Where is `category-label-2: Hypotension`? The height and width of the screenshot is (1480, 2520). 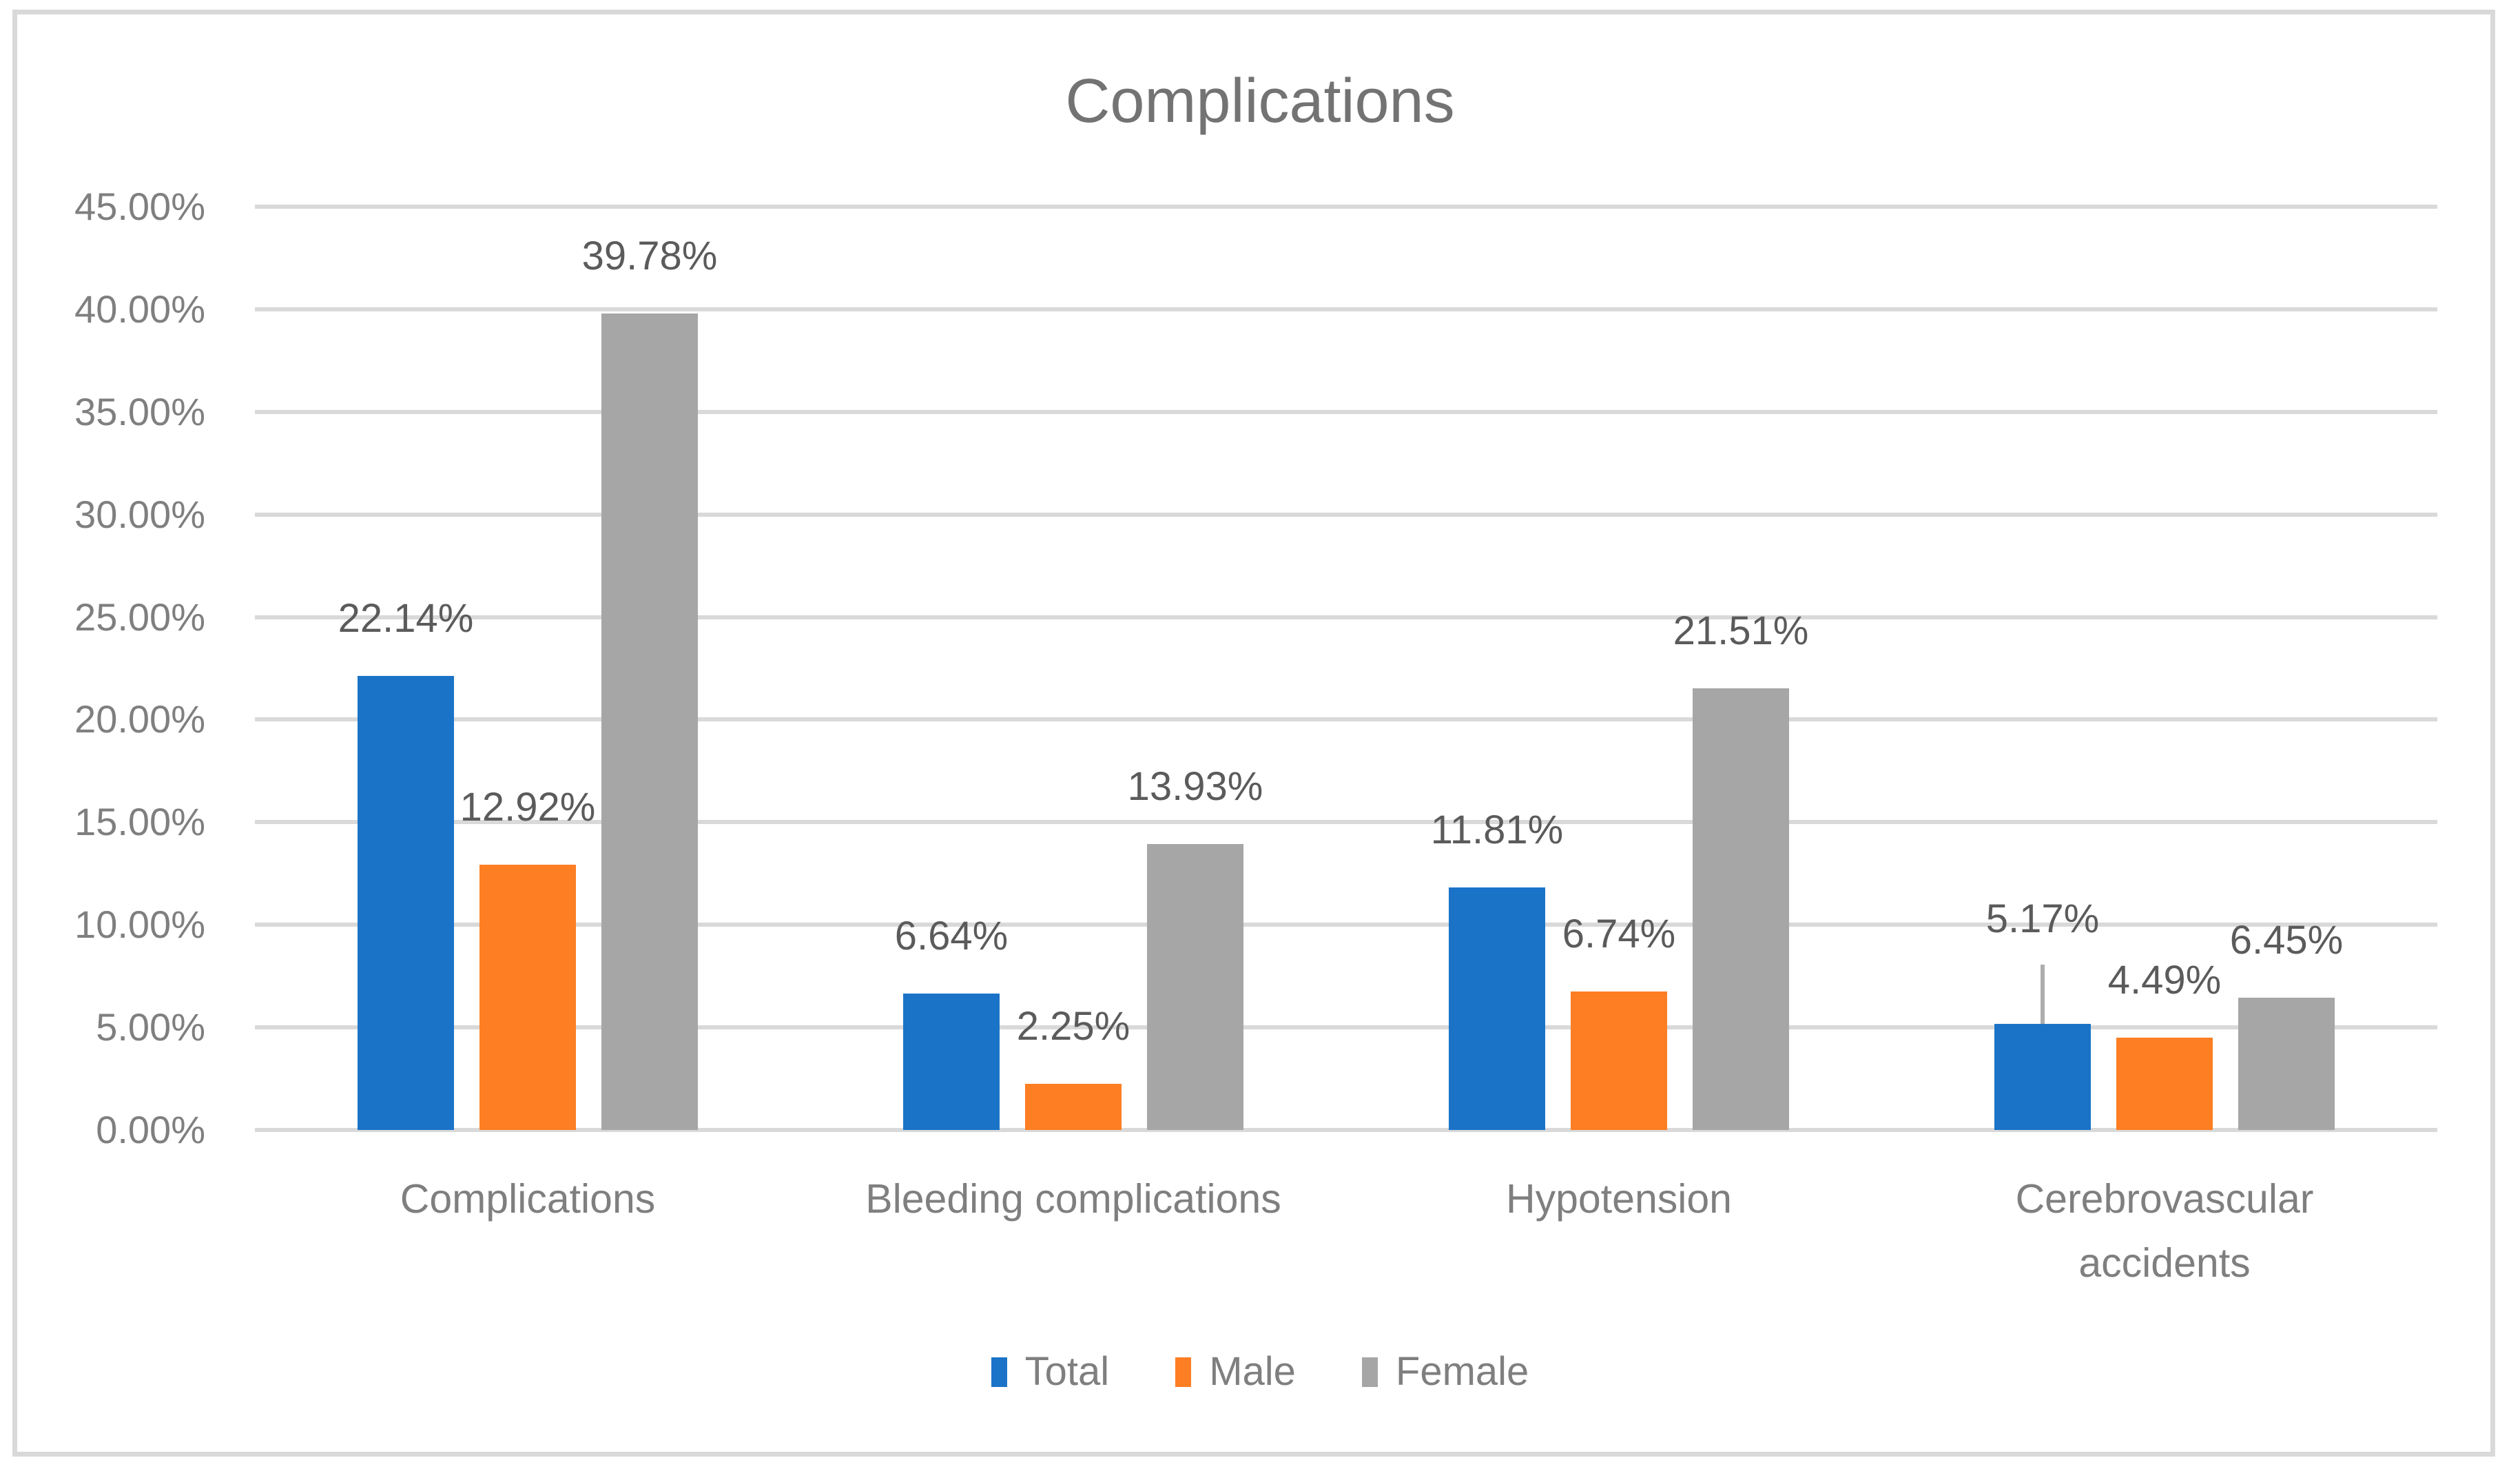
category-label-2: Hypotension is located at coordinates (1619, 1199).